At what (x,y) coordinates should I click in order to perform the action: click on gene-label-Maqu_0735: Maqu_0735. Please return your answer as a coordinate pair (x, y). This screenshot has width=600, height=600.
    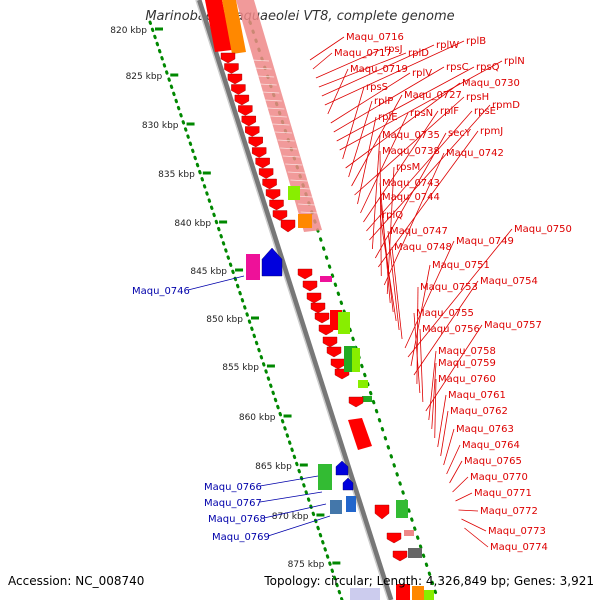
    Looking at the image, I should click on (411, 135).